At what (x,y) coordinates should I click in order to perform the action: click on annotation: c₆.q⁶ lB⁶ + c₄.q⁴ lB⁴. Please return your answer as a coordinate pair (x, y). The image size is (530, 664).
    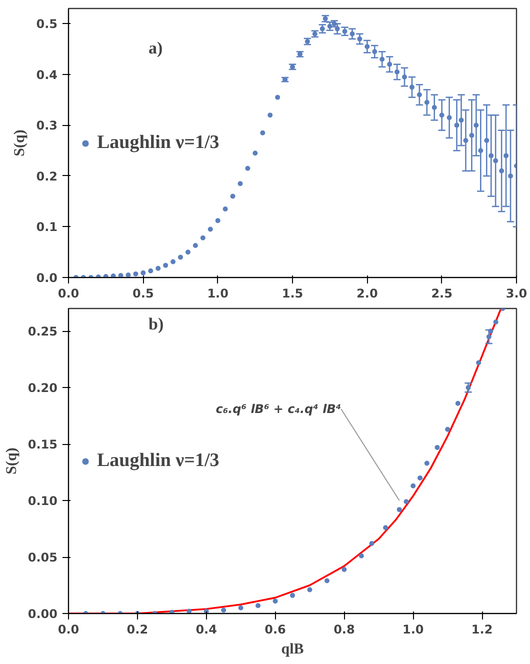
    Looking at the image, I should click on (279, 409).